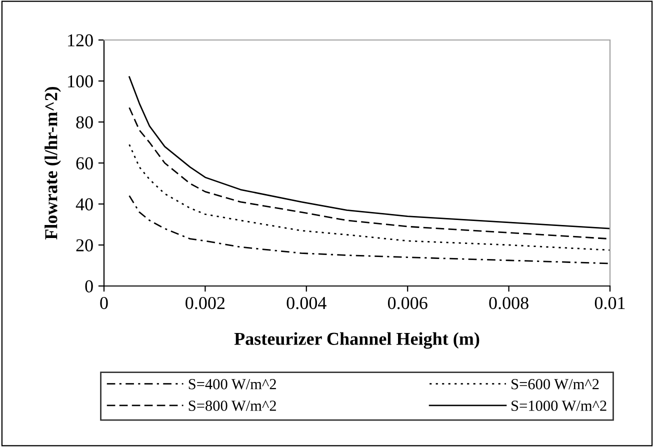 This screenshot has height=447, width=654. I want to click on legend-label: S=400 W/m^2, so click(232, 384).